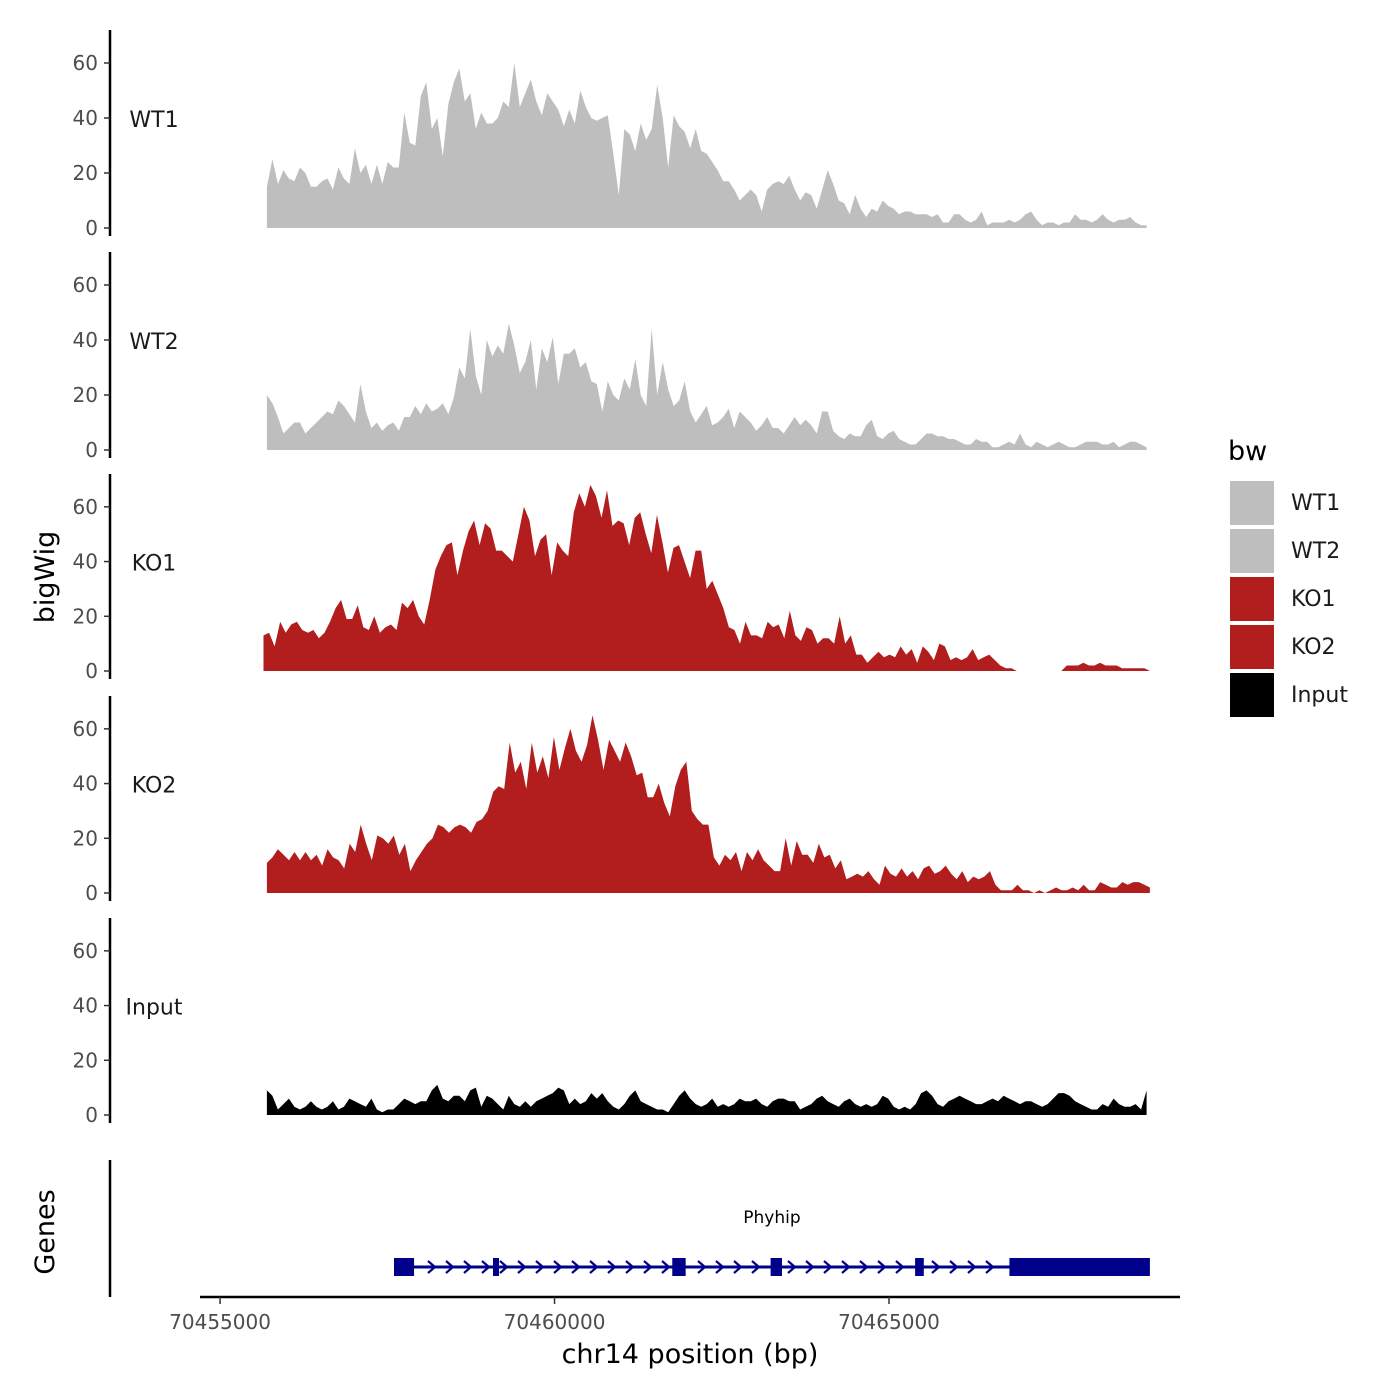 This screenshot has height=1400, width=1400. I want to click on track-ko1: 0 20 40 60 KO1, so click(611, 578).